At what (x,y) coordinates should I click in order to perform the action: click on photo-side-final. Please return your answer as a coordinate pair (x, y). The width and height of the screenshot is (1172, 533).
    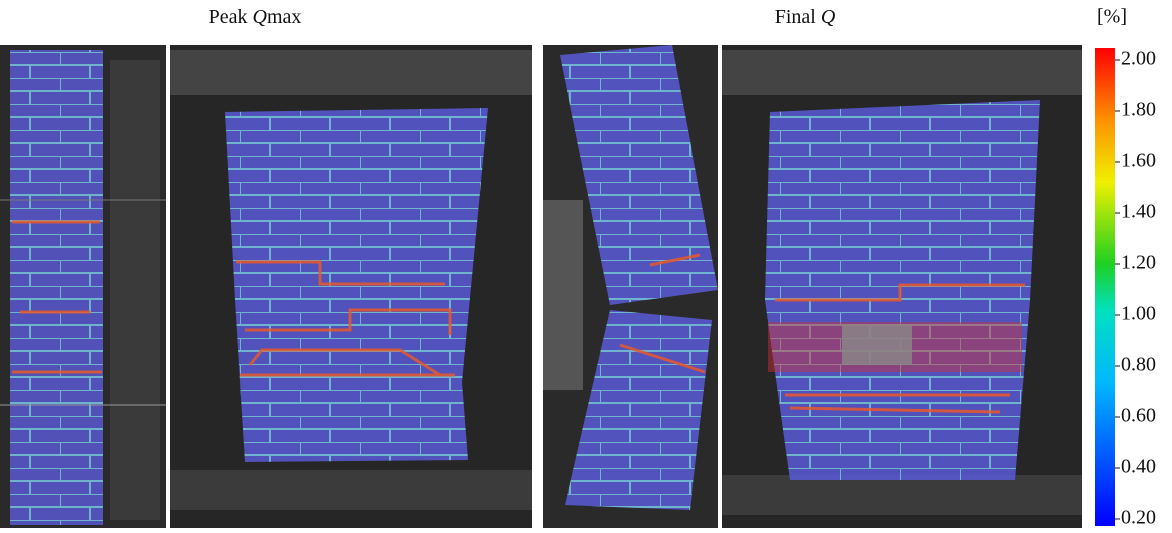
    Looking at the image, I should click on (630, 286).